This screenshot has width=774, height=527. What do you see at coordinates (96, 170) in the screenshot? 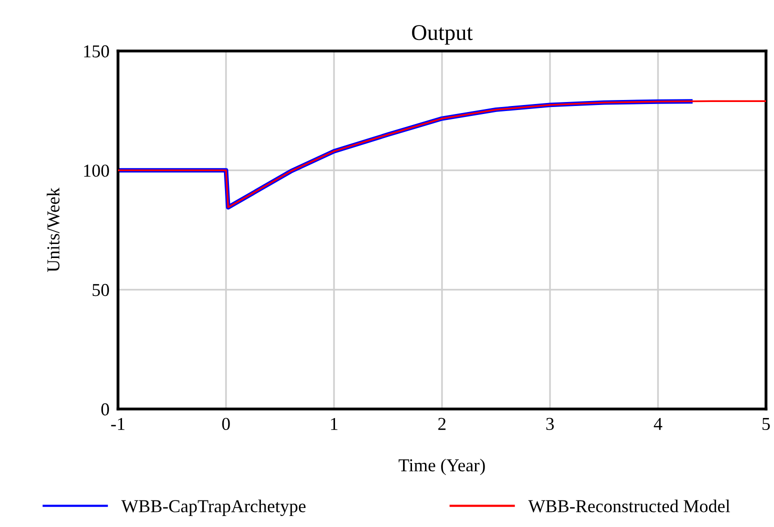
I see `y-tick-label: 100` at bounding box center [96, 170].